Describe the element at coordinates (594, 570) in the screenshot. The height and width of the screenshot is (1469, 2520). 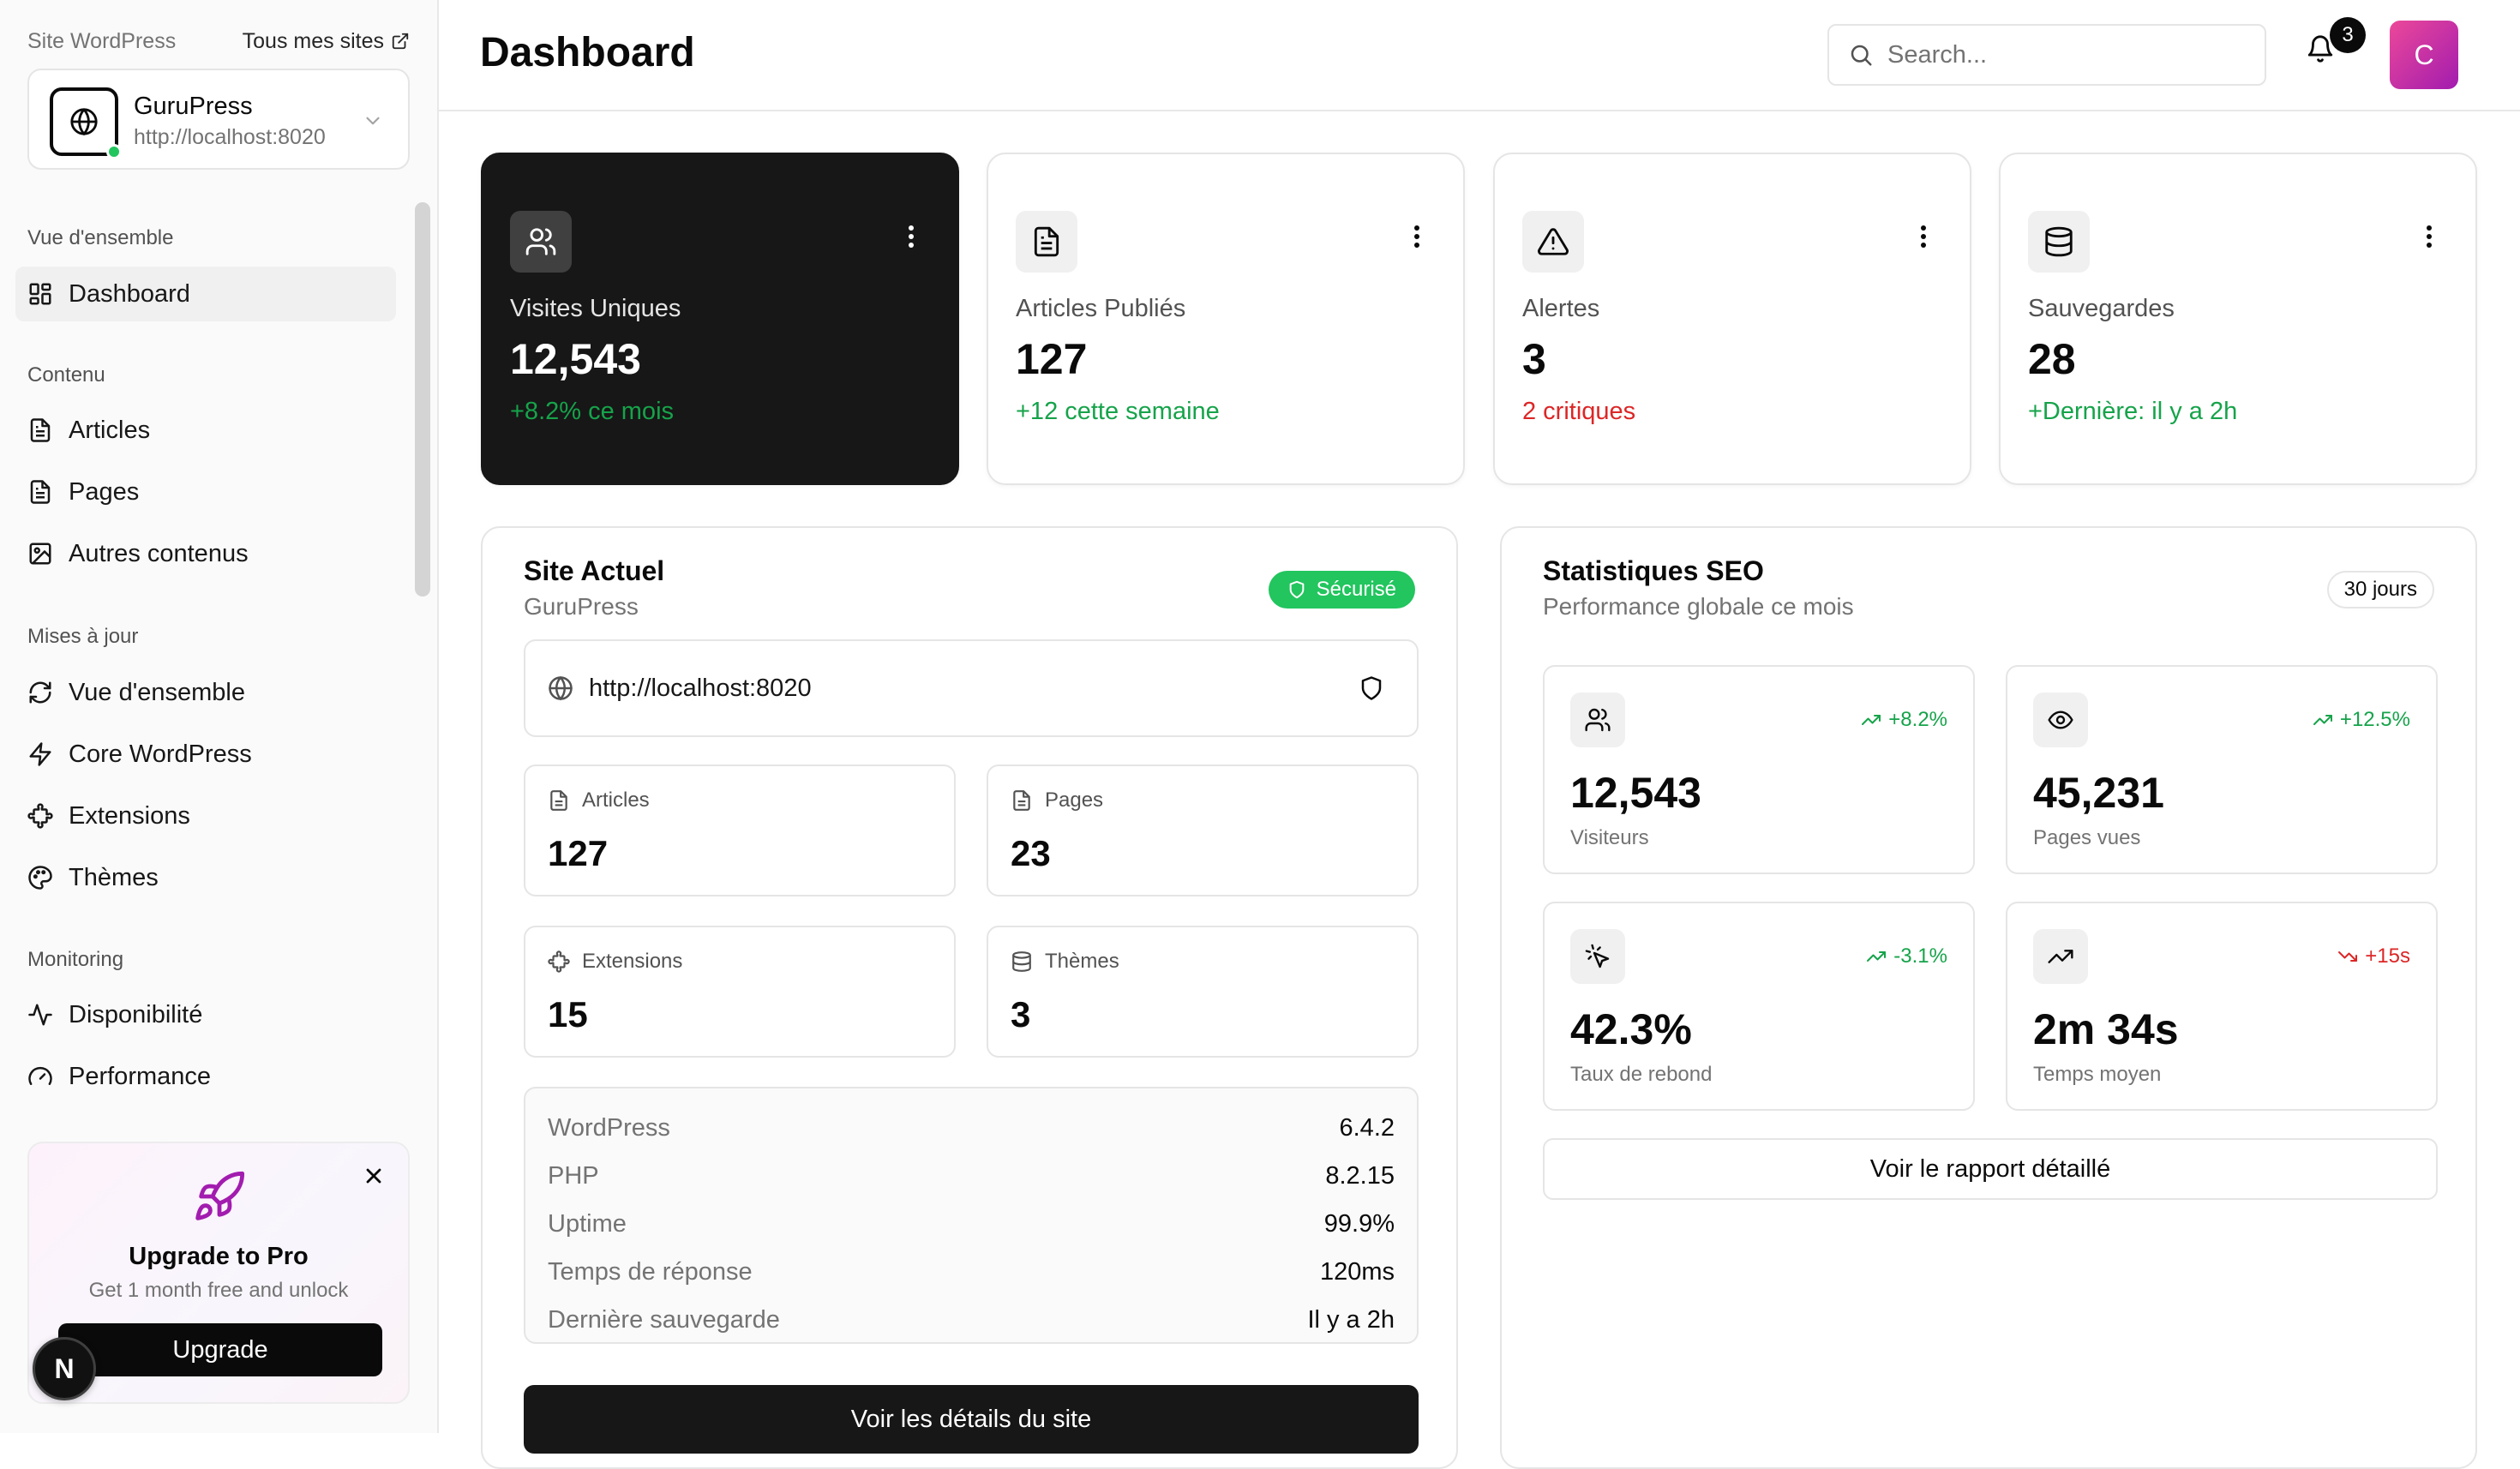
I see `panel-title: Site Actuel` at that location.